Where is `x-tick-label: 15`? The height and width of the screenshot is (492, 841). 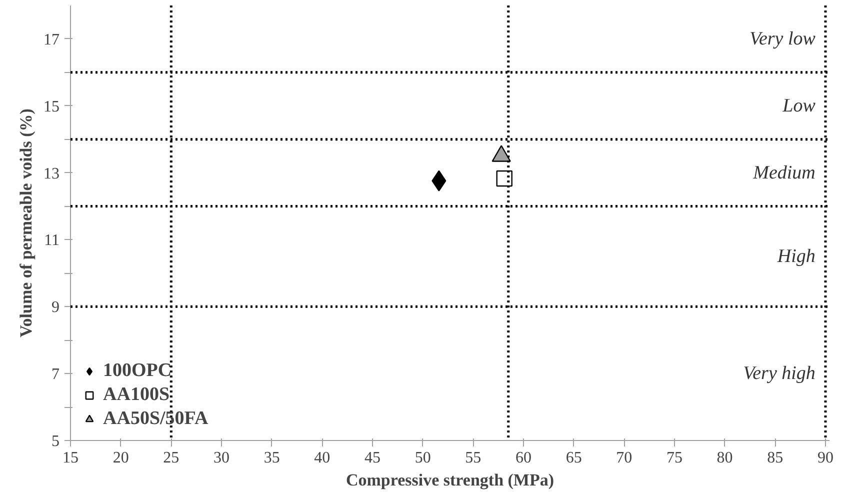
x-tick-label: 15 is located at coordinates (70, 458).